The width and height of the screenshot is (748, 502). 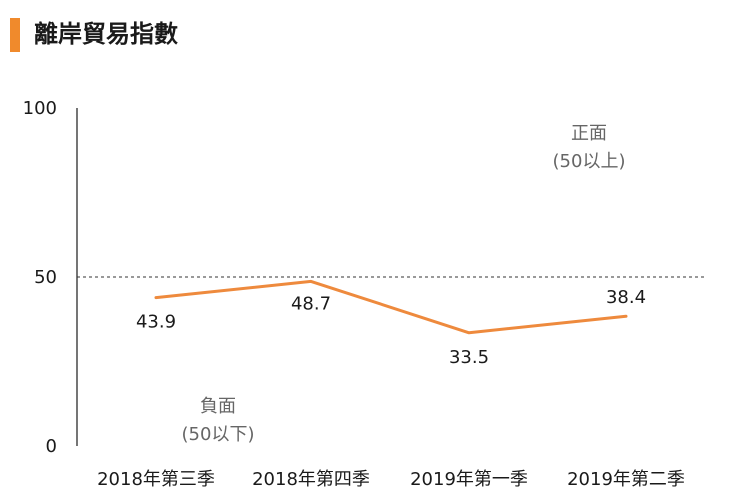 What do you see at coordinates (391, 479) in the screenshot?
I see `x-axis-labels: 2018年第三季 2018年第四季 2019年第一季 2019年第二季` at bounding box center [391, 479].